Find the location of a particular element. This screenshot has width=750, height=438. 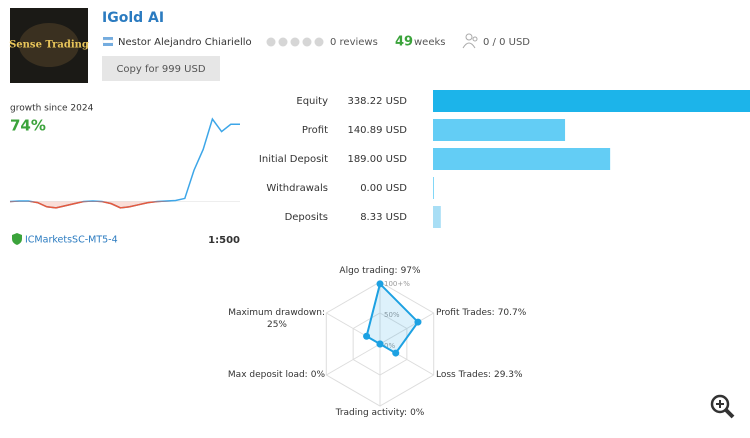

radar-value-label: 70.7% is located at coordinates (512, 313).